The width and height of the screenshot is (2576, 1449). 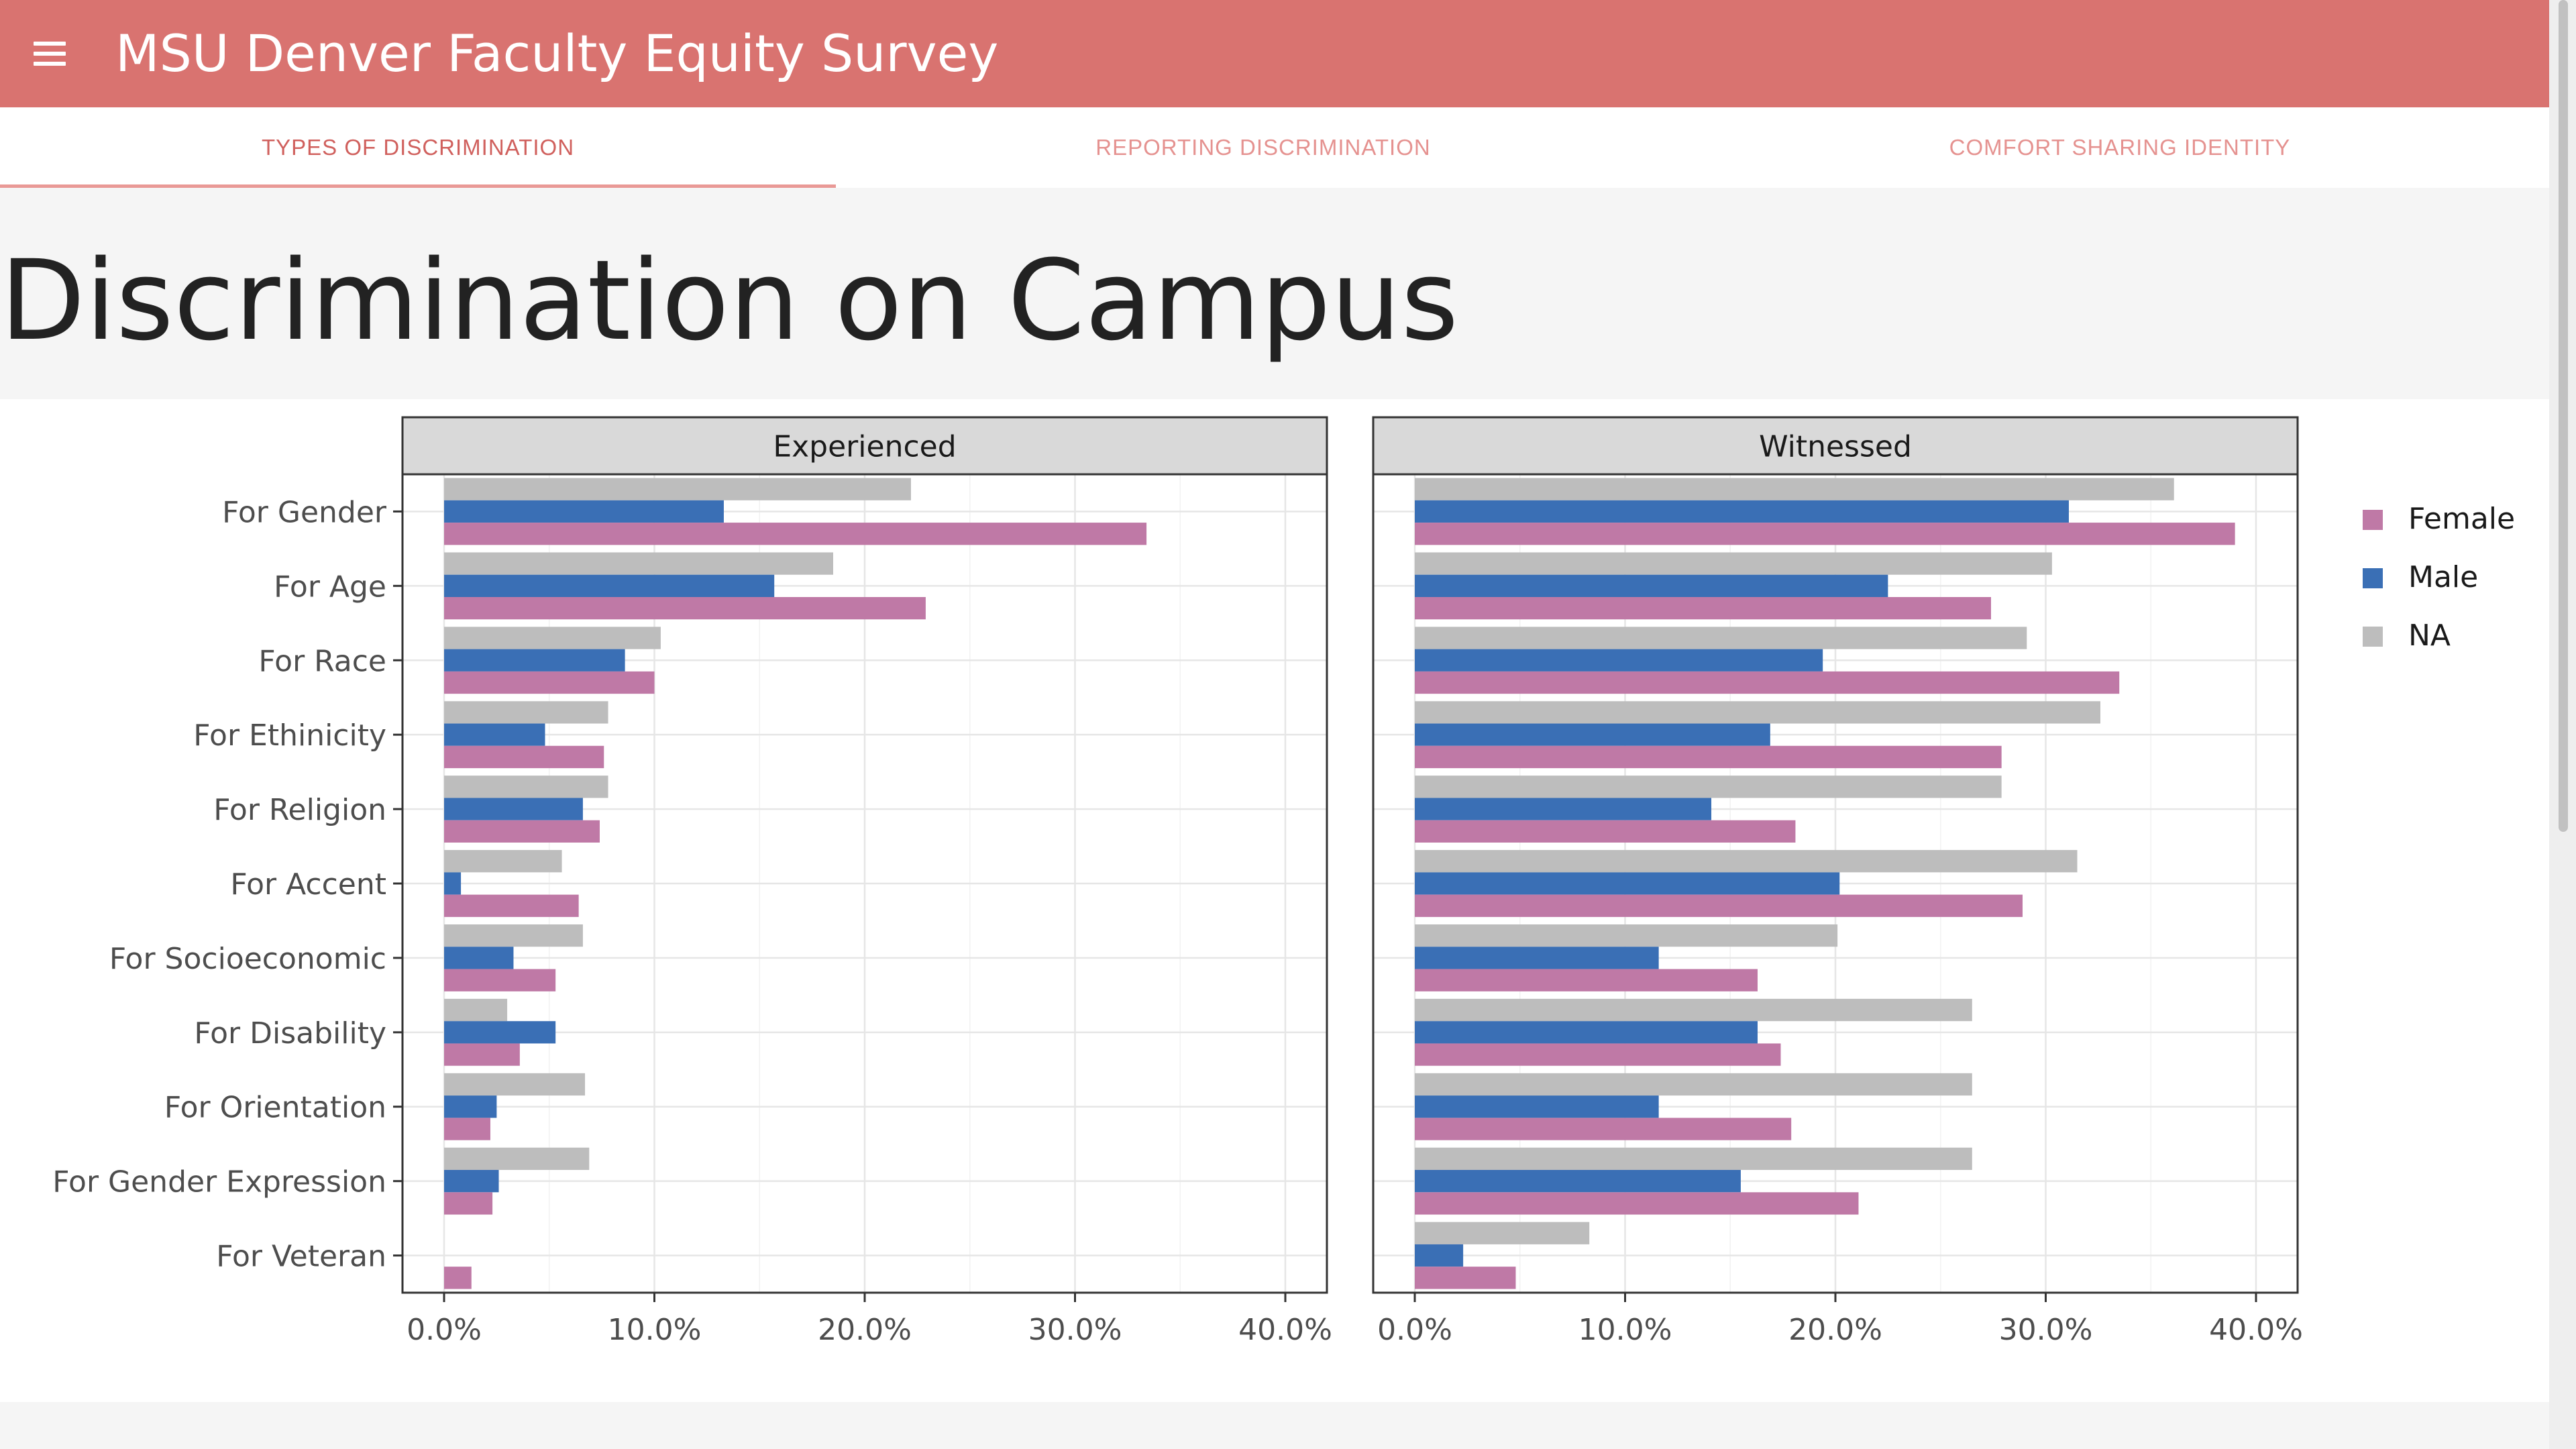 I want to click on app-bar: MSU Denver Faculty Equity Survey, so click(x=1274, y=53).